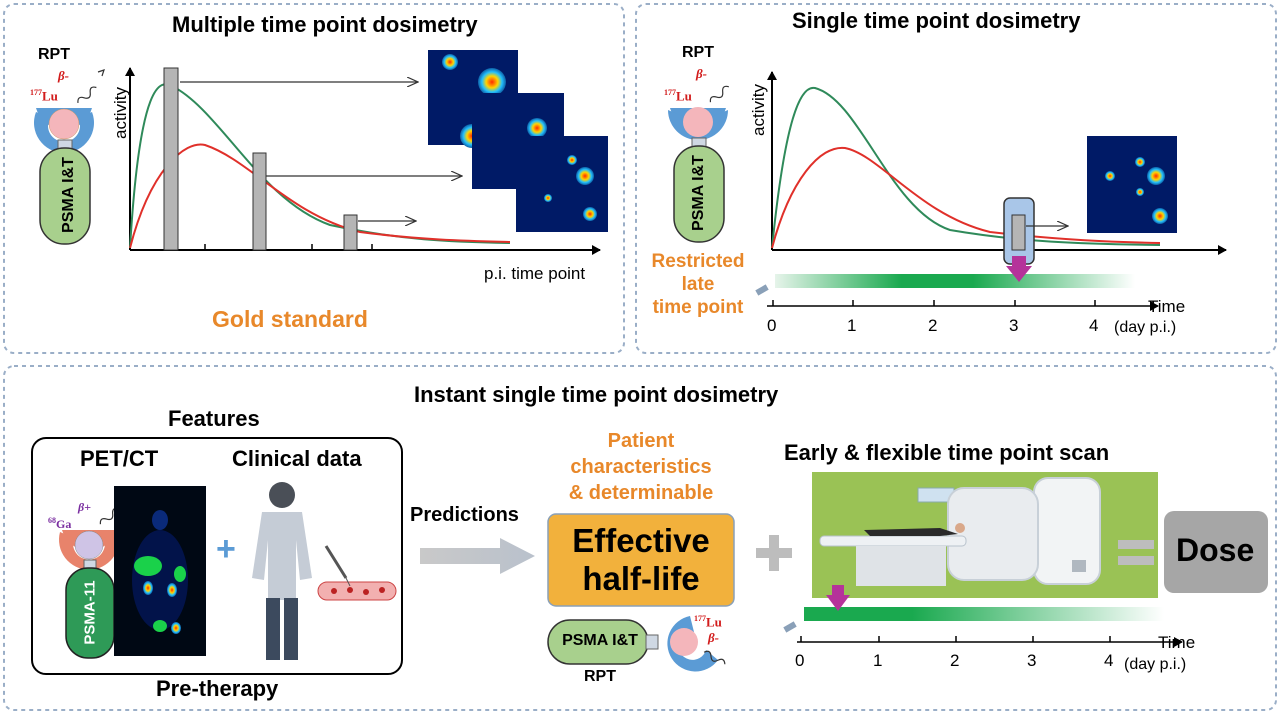 This screenshot has height=714, width=1280. Describe the element at coordinates (762, 290) in the screenshot. I see `syringe-icon` at that location.